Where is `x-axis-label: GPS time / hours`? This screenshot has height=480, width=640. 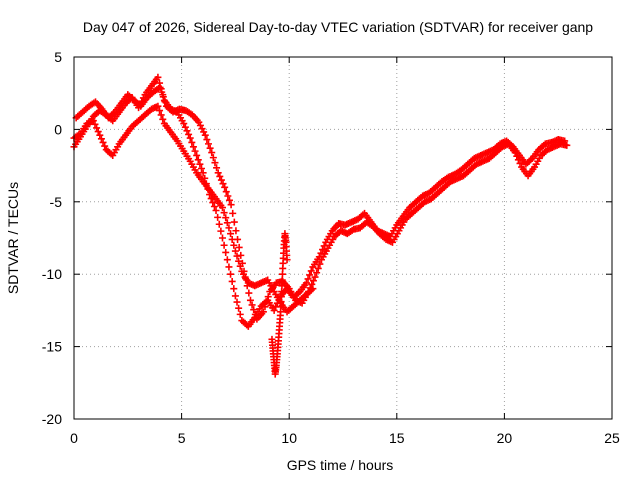 x-axis-label: GPS time / hours is located at coordinates (340, 465).